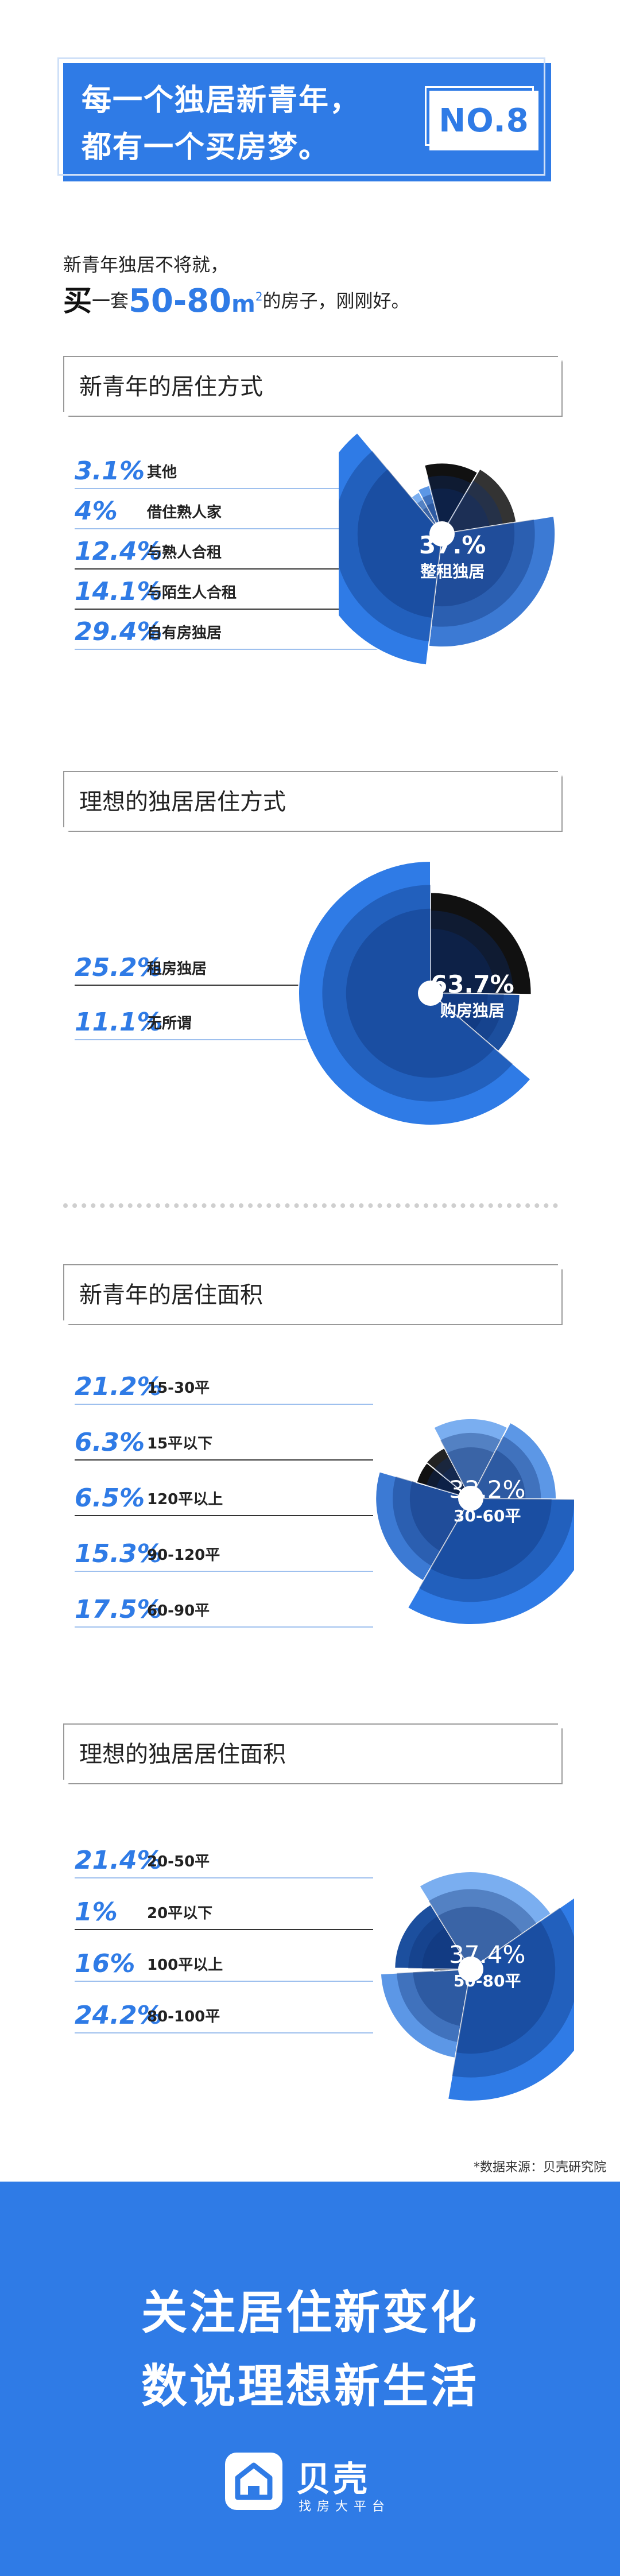 This screenshot has height=2576, width=620. What do you see at coordinates (118, 551) in the screenshot?
I see `legend-value: 12.4%` at bounding box center [118, 551].